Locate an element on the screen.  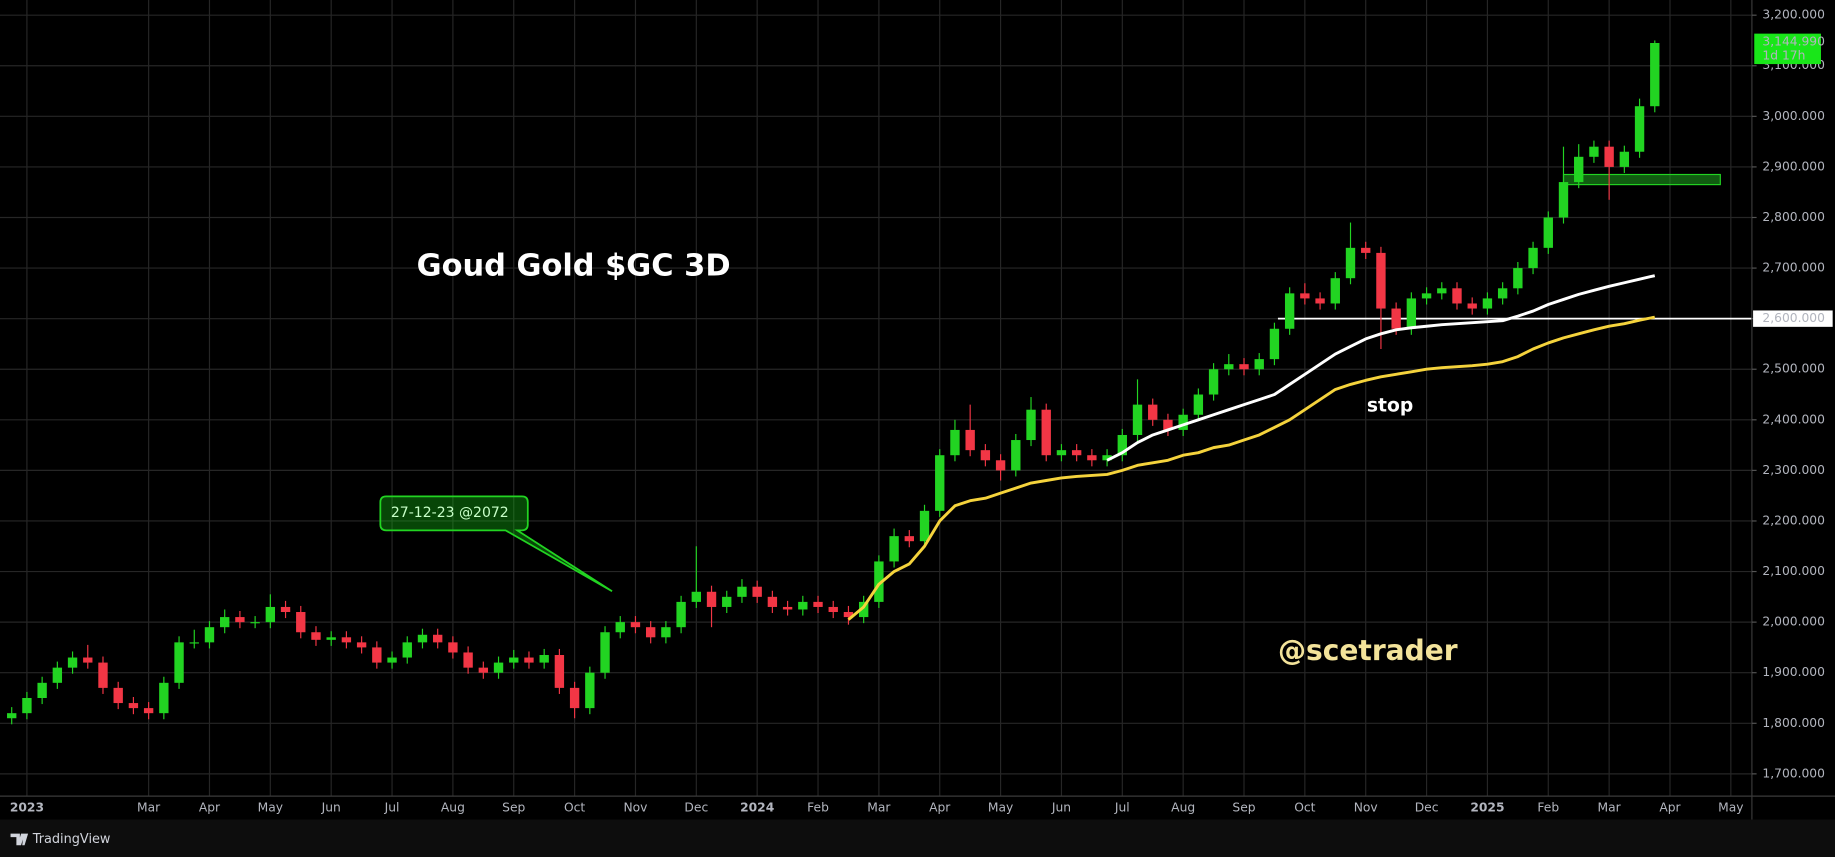
footer-bar is located at coordinates (917, 838).